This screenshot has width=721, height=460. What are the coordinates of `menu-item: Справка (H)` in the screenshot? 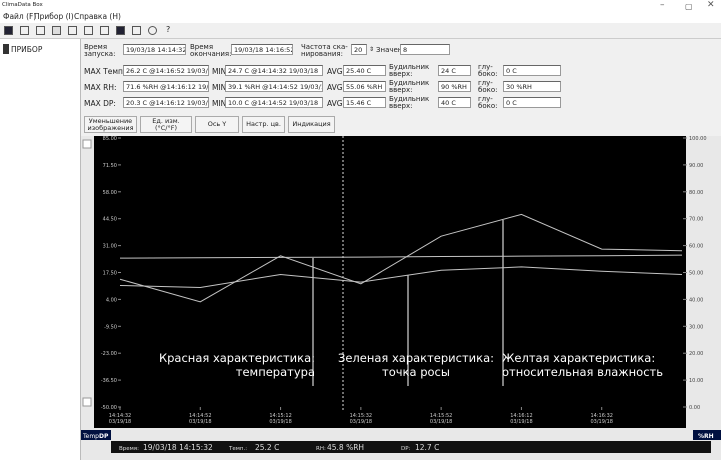 It's located at (97, 16).